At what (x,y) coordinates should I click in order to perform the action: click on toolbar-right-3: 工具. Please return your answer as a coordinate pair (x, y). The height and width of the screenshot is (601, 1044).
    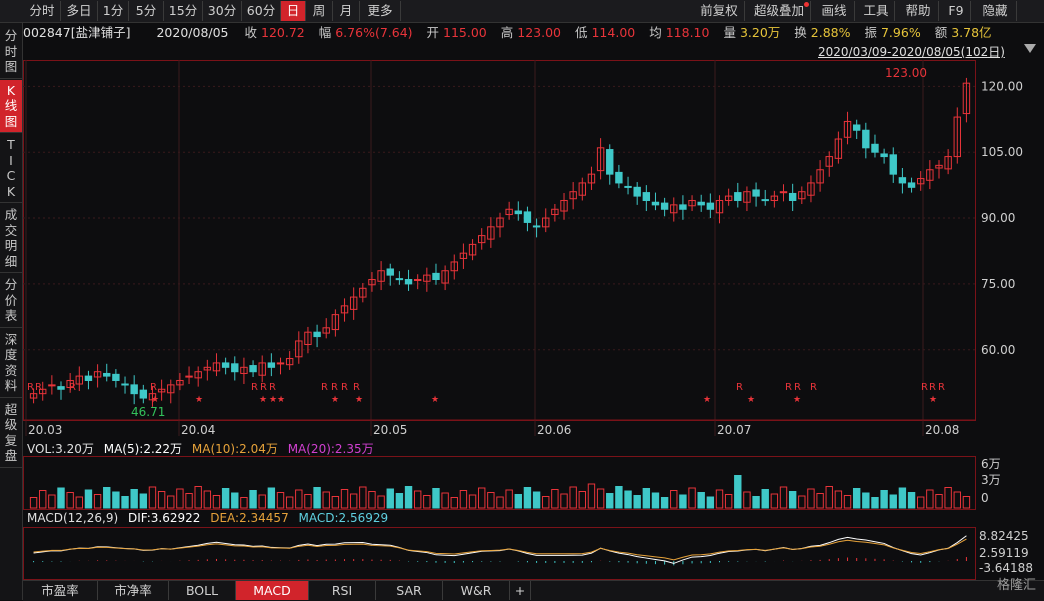
    Looking at the image, I should click on (876, 11).